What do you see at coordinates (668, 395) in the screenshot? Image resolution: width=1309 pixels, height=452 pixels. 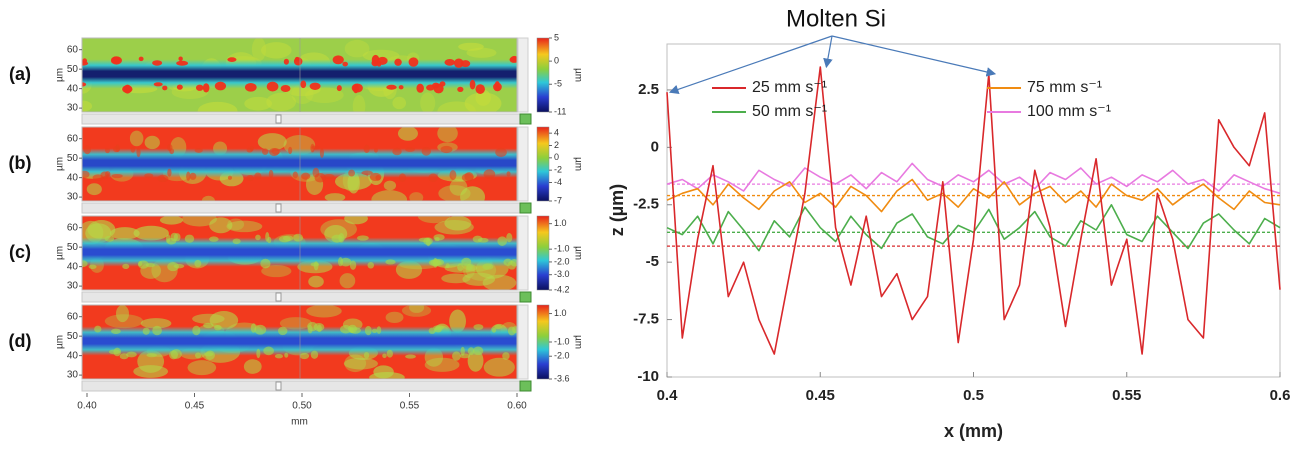 I see `x-tick-label: 0.4` at bounding box center [668, 395].